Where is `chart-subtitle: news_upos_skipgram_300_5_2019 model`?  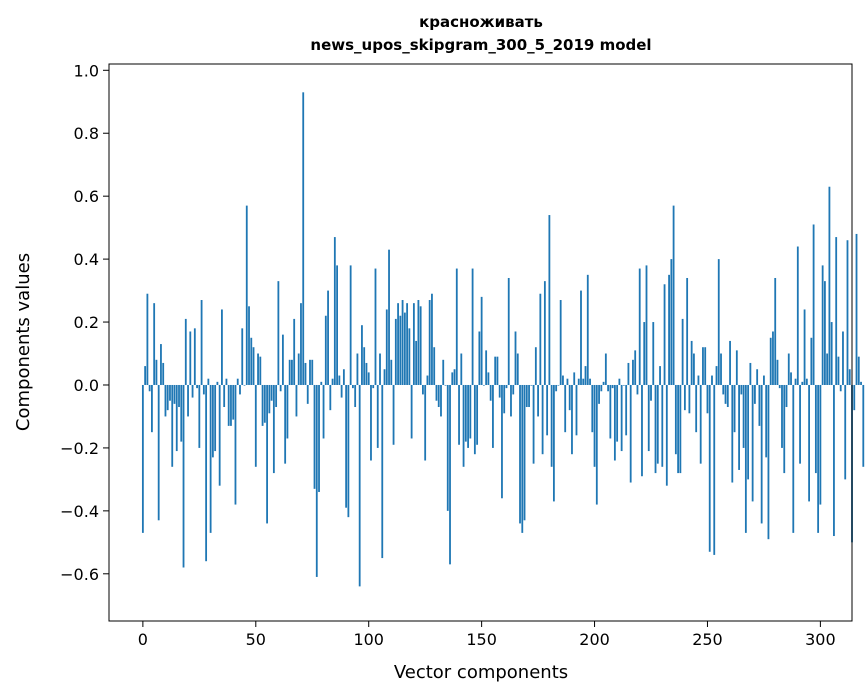 chart-subtitle: news_upos_skipgram_300_5_2019 model is located at coordinates (480, 45).